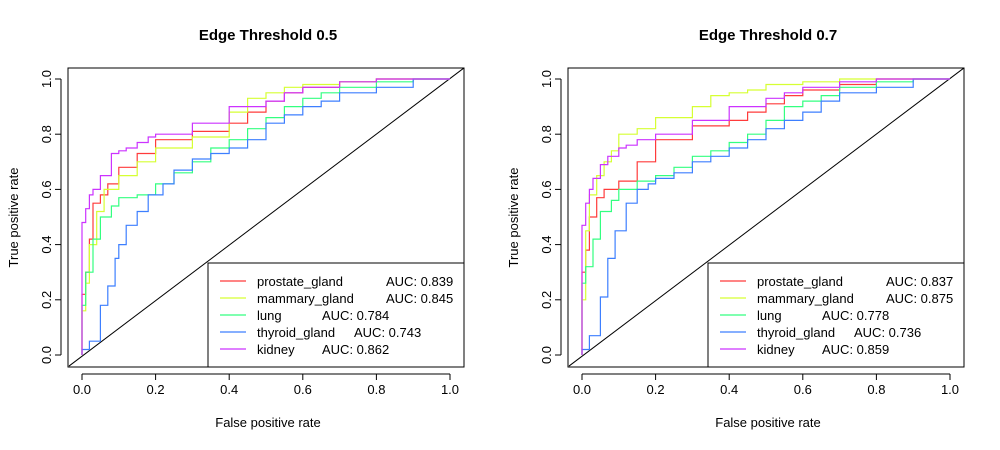 The image size is (1000, 450). I want to click on legend-auc: AUC: 0.736, so click(887, 332).